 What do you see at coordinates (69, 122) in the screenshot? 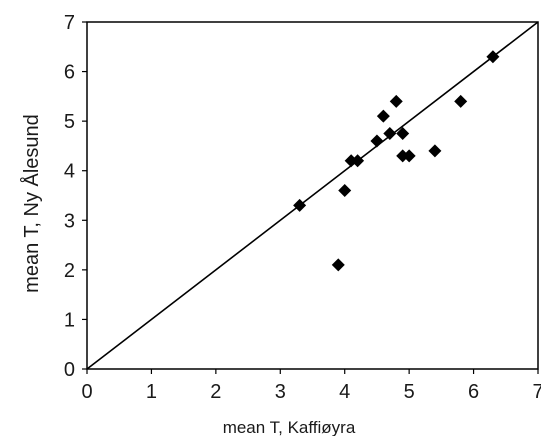
I see `y-tick-label: 5` at bounding box center [69, 122].